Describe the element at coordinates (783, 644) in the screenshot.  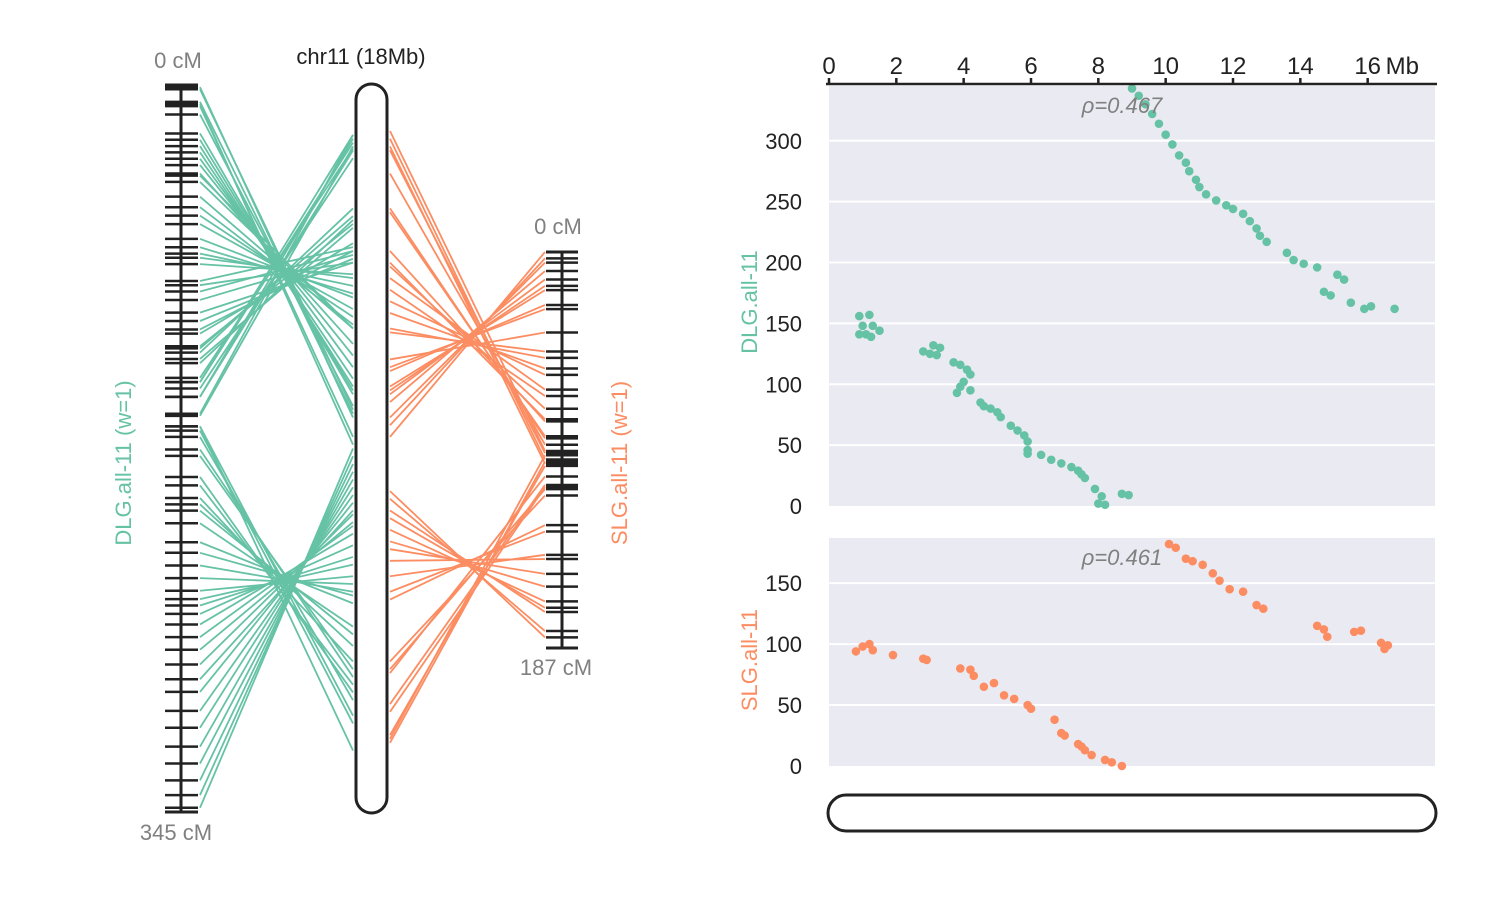
I see `bottom-y-tick-100: 100` at that location.